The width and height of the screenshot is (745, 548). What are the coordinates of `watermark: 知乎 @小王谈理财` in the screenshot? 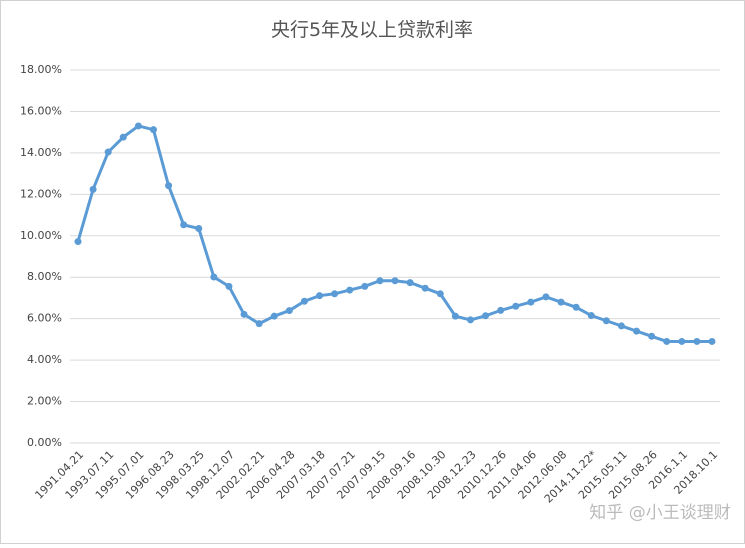 It's located at (659, 513).